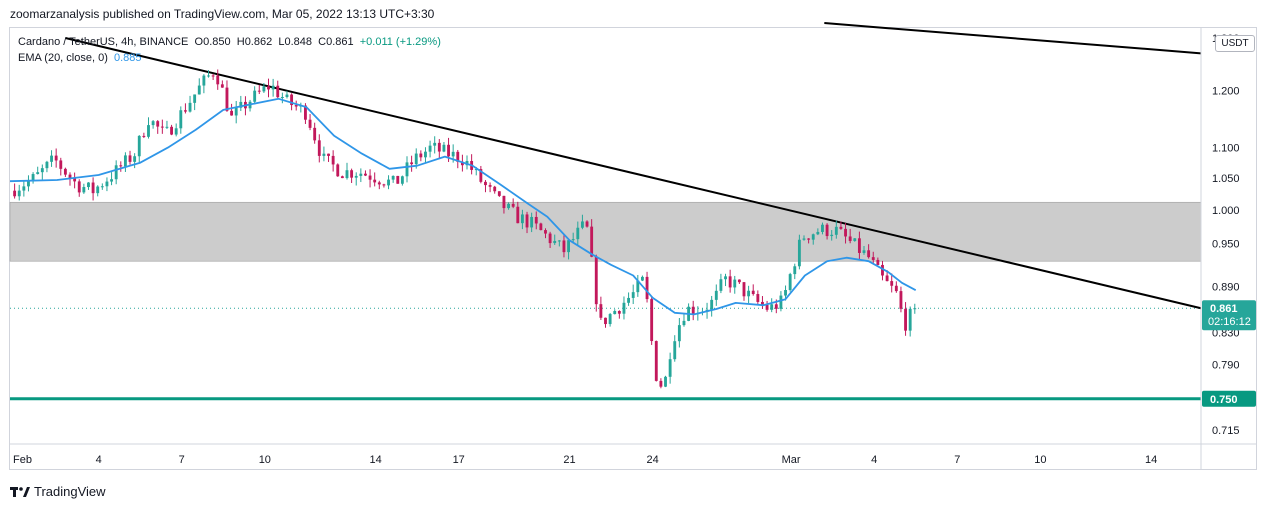  I want to click on x-tick-label: 7, so click(182, 460).